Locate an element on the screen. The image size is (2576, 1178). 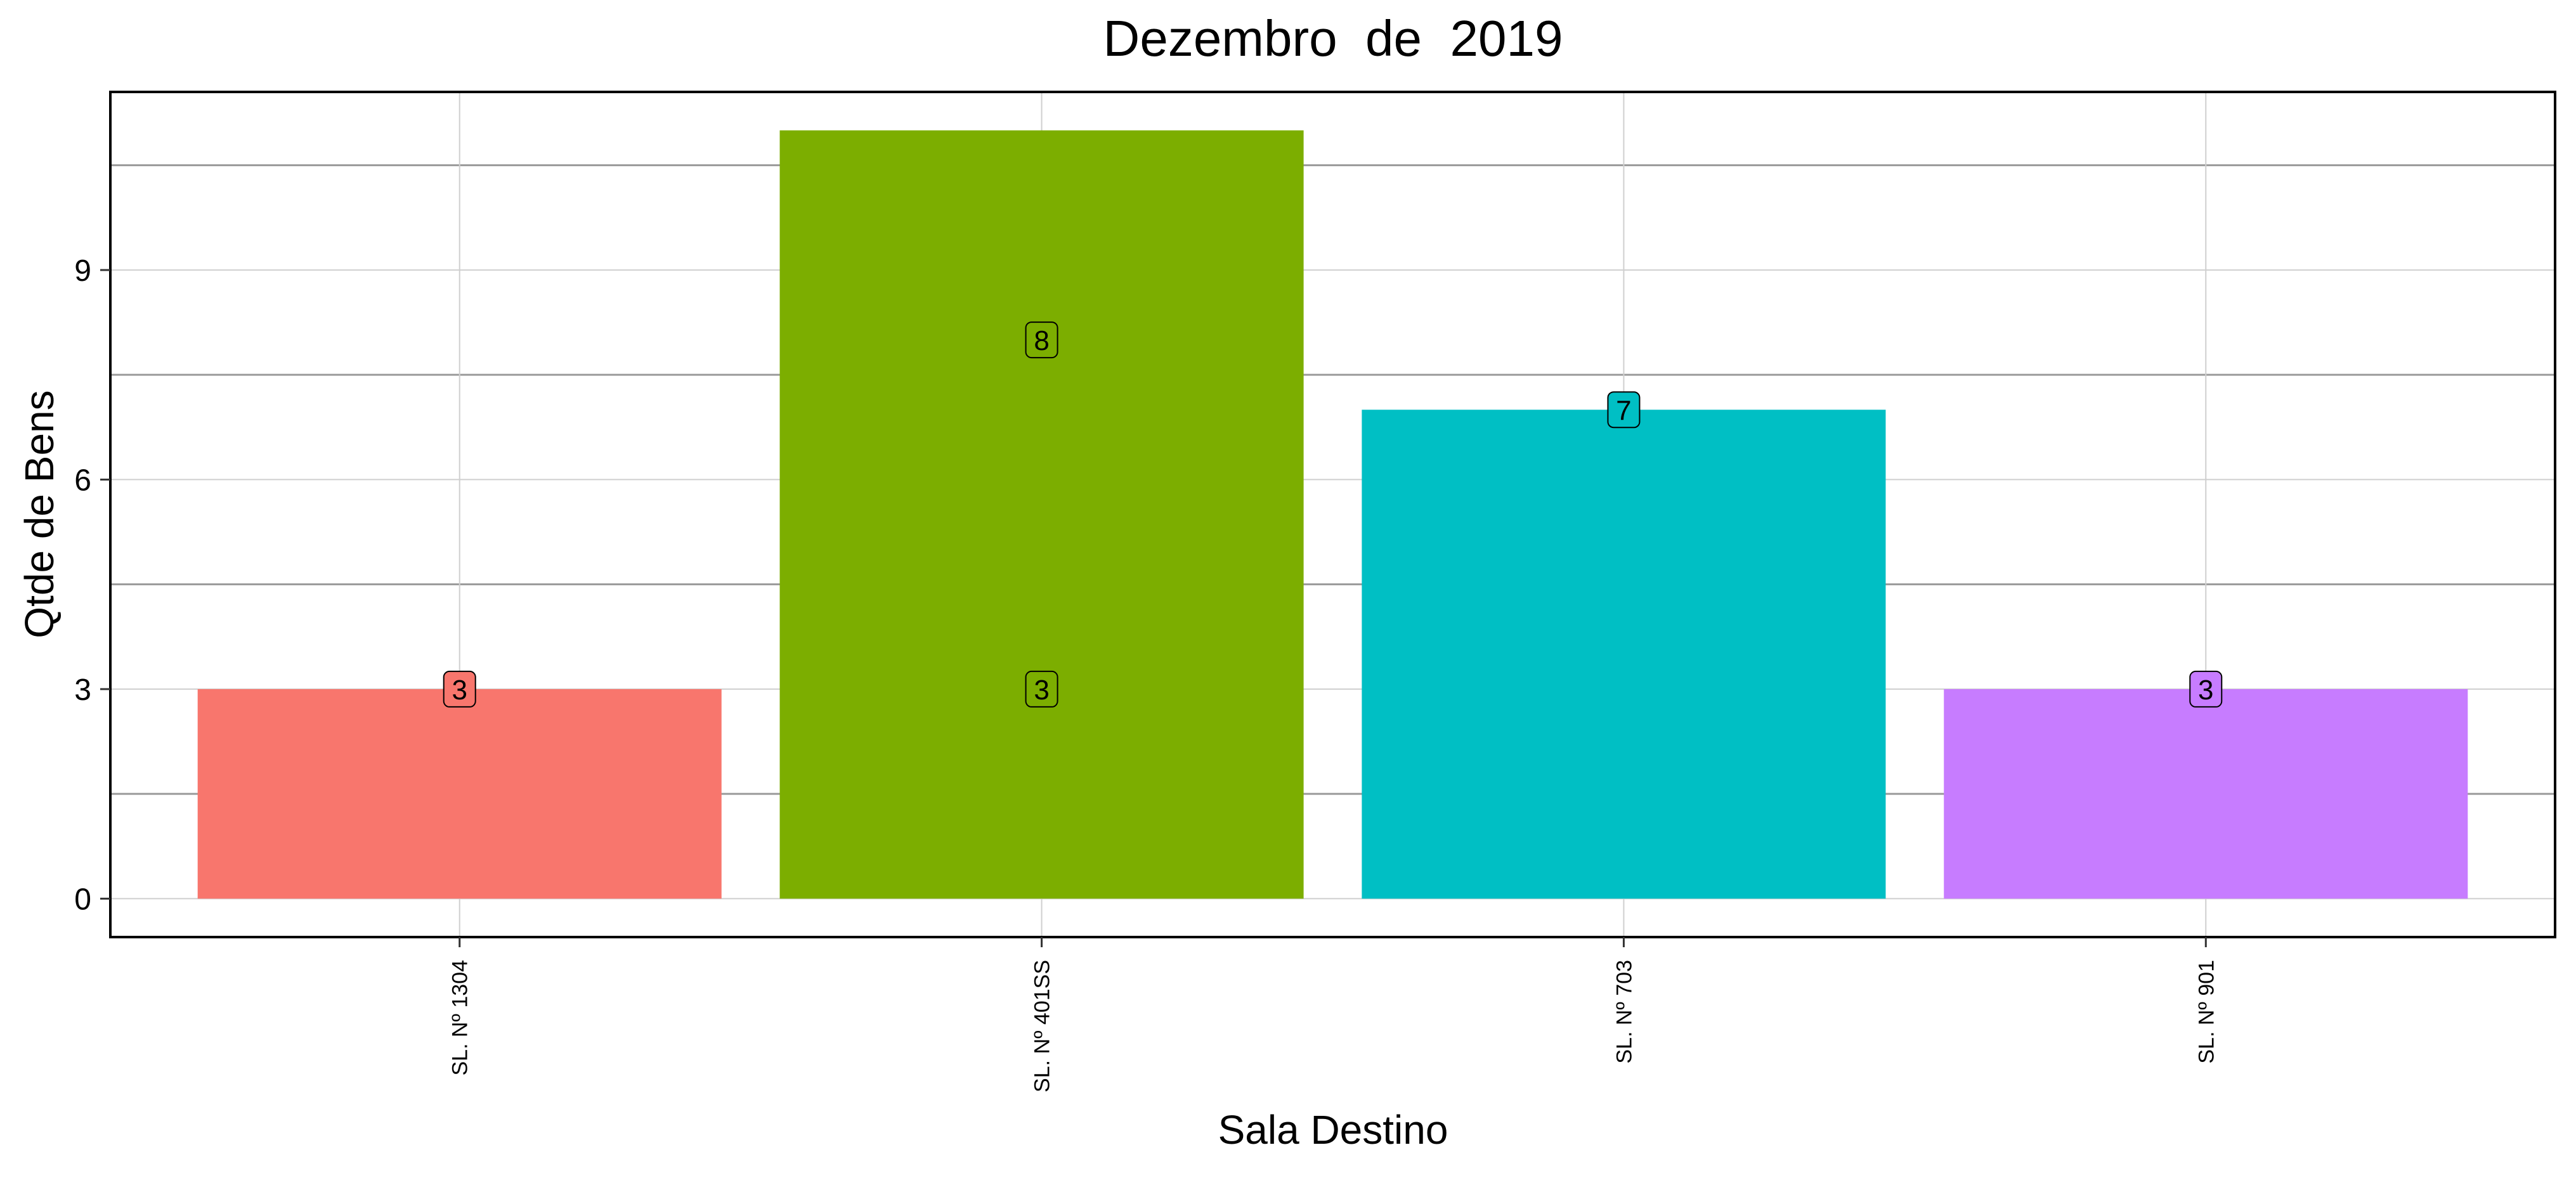
x-tick-label: SL. Nº 703 is located at coordinates (1624, 1012).